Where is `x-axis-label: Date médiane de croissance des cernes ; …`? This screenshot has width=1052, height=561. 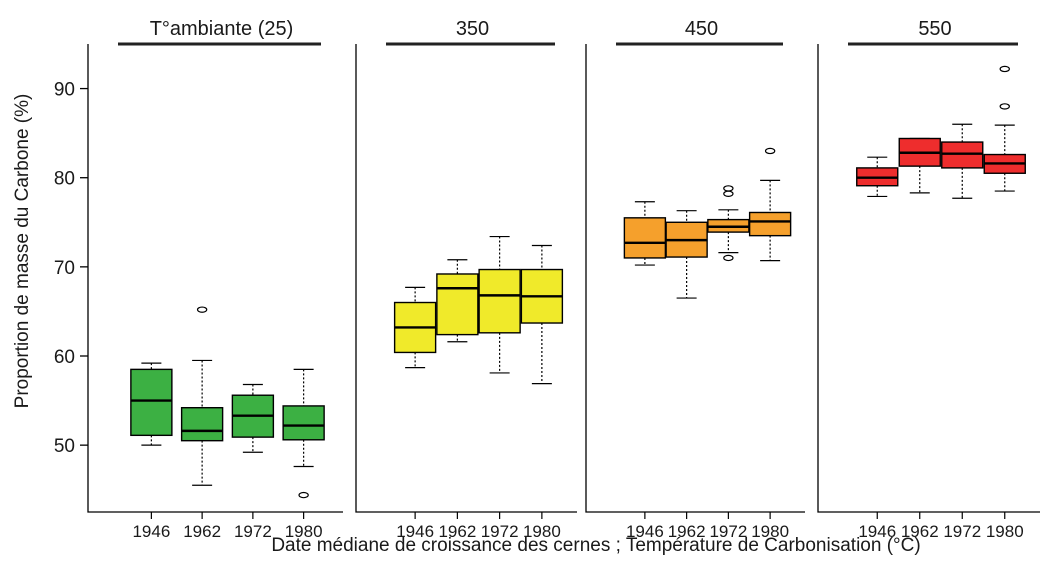
x-axis-label: Date médiane de croissance des cernes ; … is located at coordinates (595, 545).